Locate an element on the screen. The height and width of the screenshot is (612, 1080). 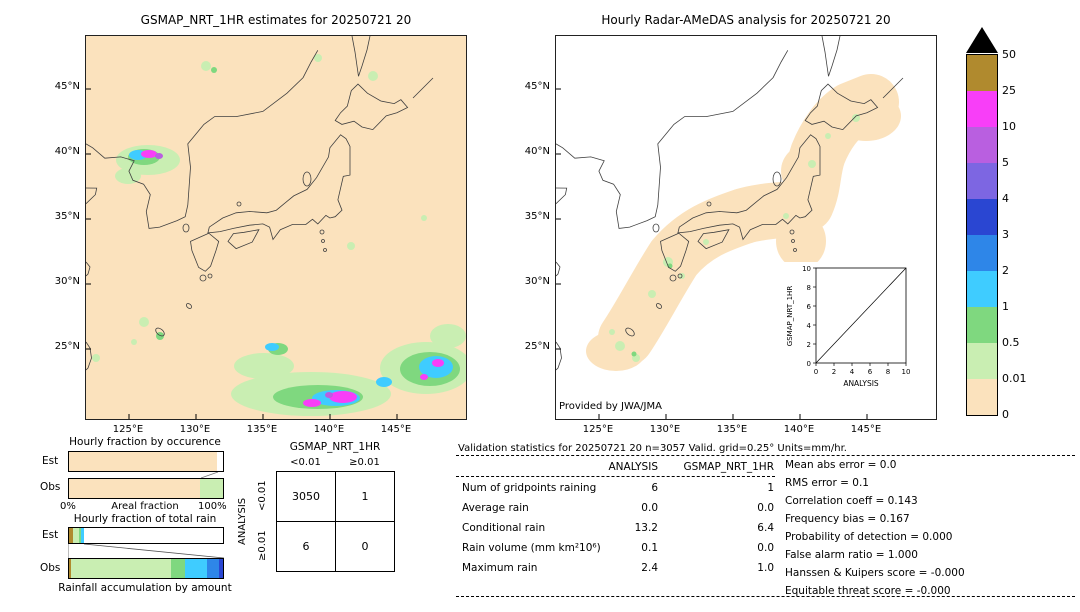
lon-tick-label: 135°E is located at coordinates (732, 429).